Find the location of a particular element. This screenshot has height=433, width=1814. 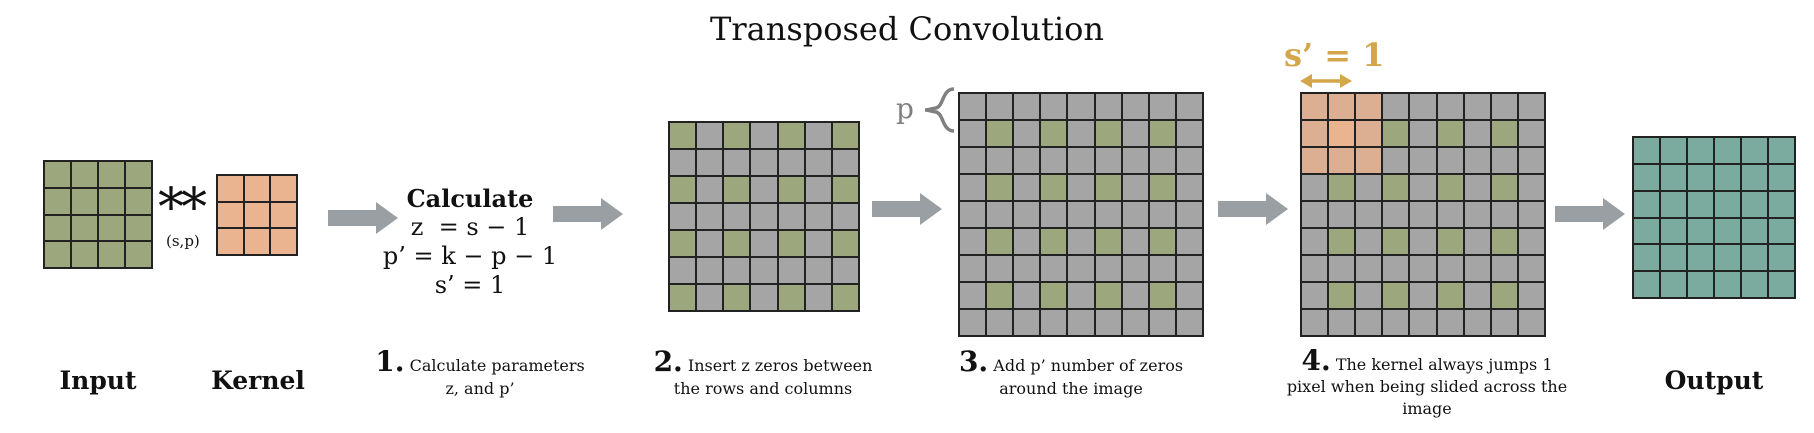

calculate-heading: Calculate is located at coordinates (470, 198).